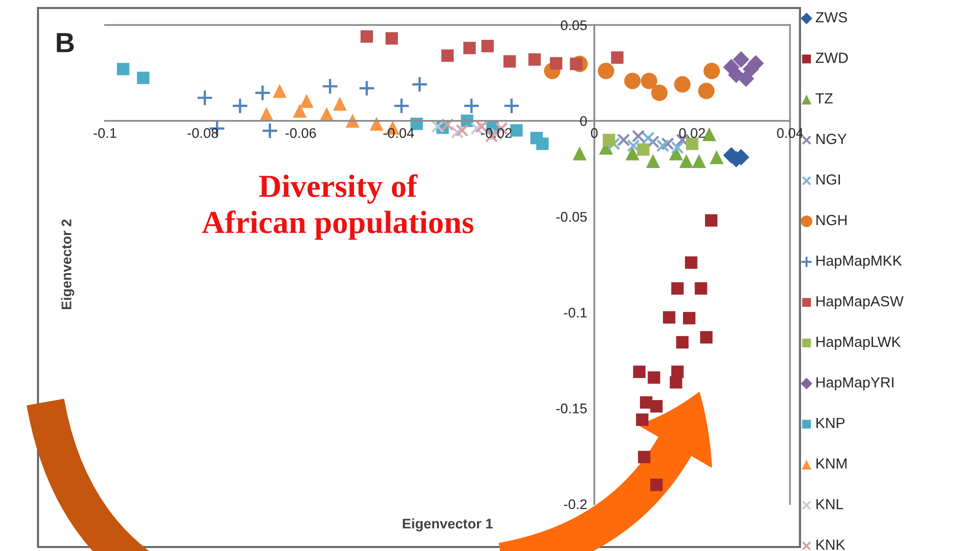  Describe the element at coordinates (301, 133) in the screenshot. I see `x-tick-label: -0.06` at that location.